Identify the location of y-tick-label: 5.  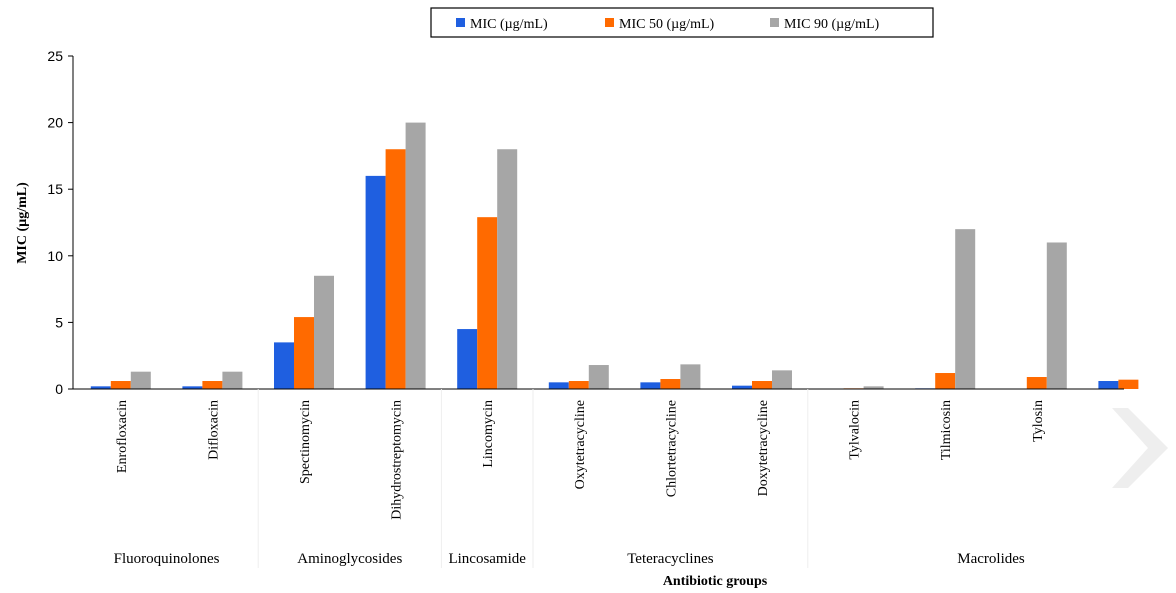
(59, 322).